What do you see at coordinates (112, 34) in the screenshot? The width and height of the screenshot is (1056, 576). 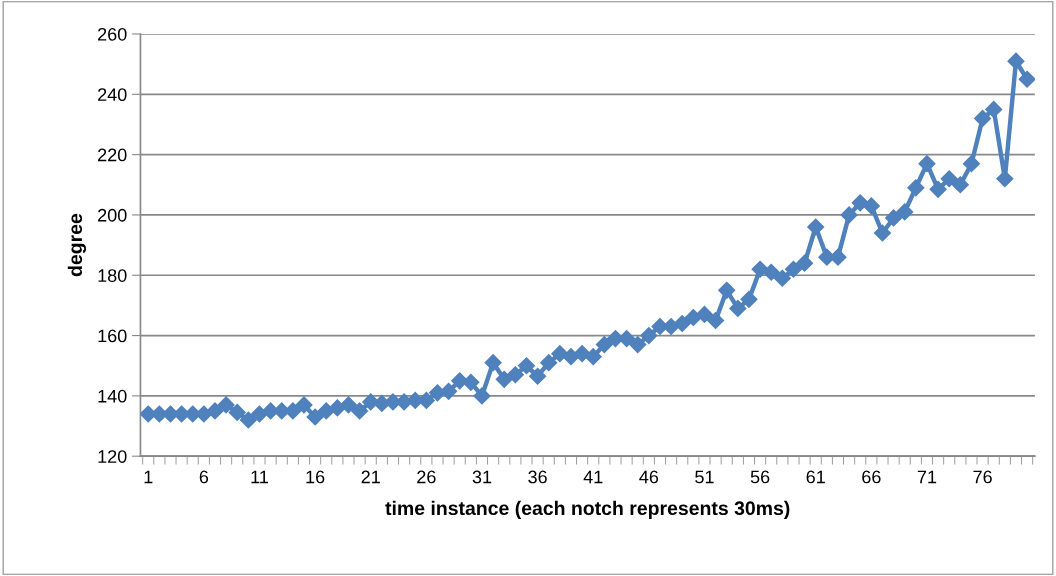 I see `y-tick-label: 260` at bounding box center [112, 34].